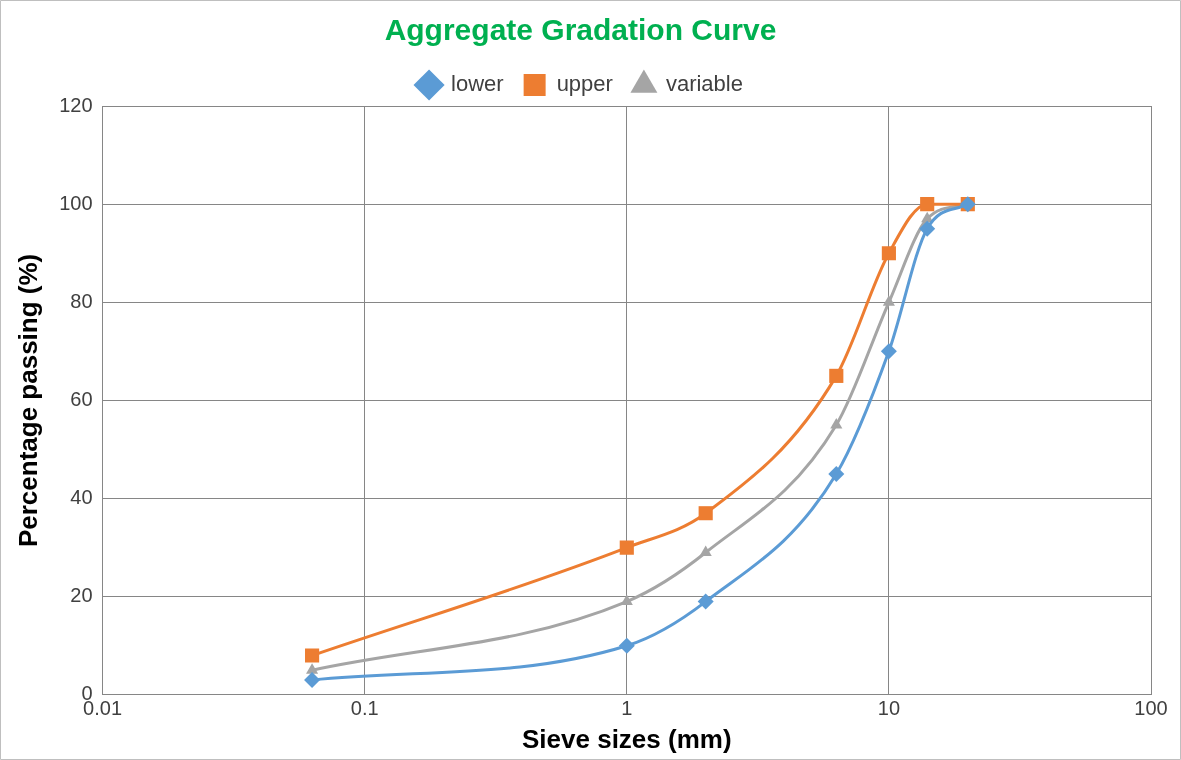  Describe the element at coordinates (27, 400) in the screenshot. I see `y-axis-title: Percentage passing (%)` at that location.